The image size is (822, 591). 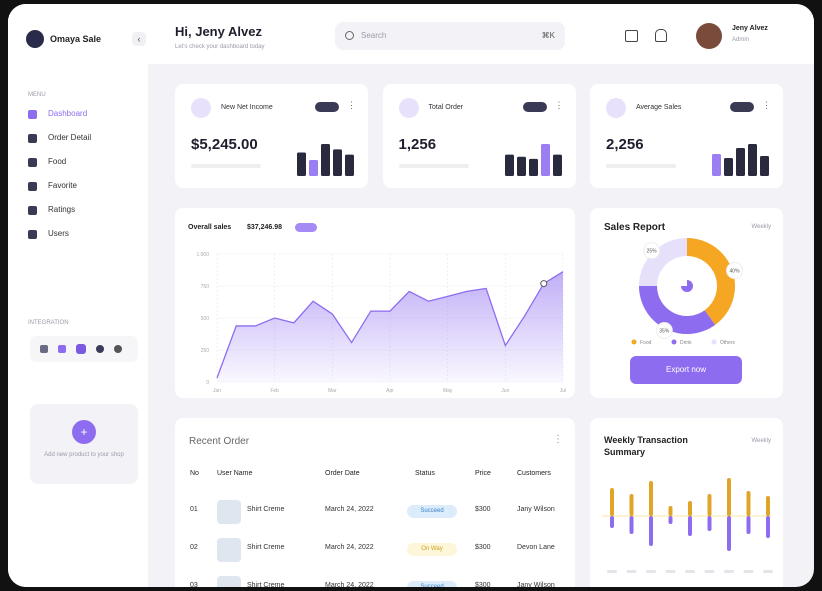 I want to click on collapse-button: ‹, so click(x=139, y=39).